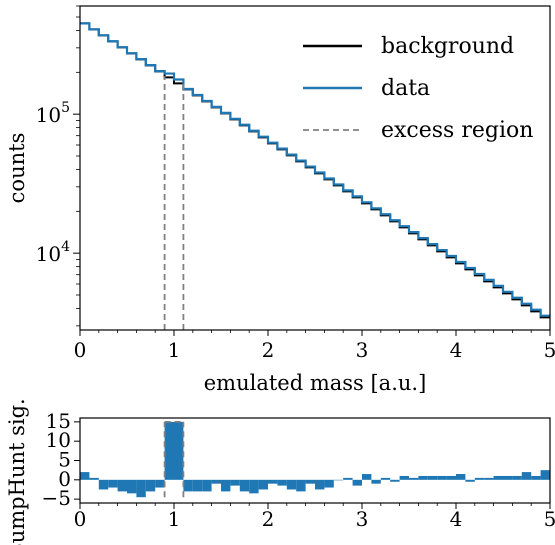 This screenshot has height=545, width=555. I want to click on significance-bars, so click(315, 459).